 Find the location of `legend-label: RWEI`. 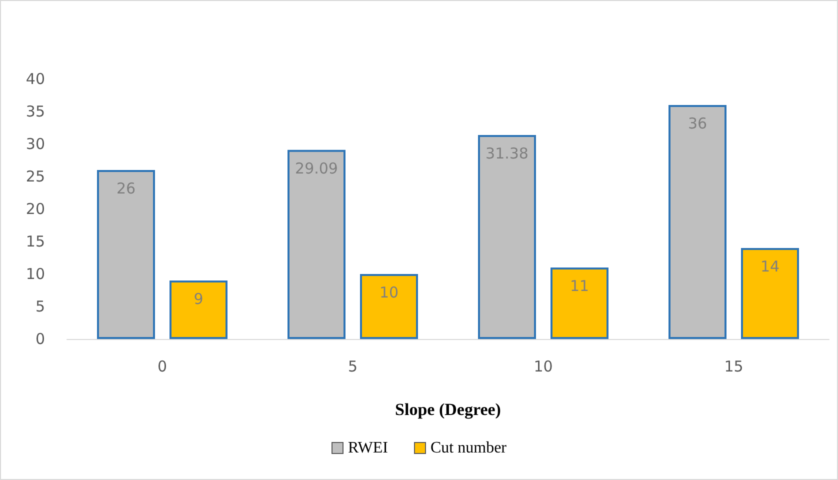

legend-label: RWEI is located at coordinates (368, 448).